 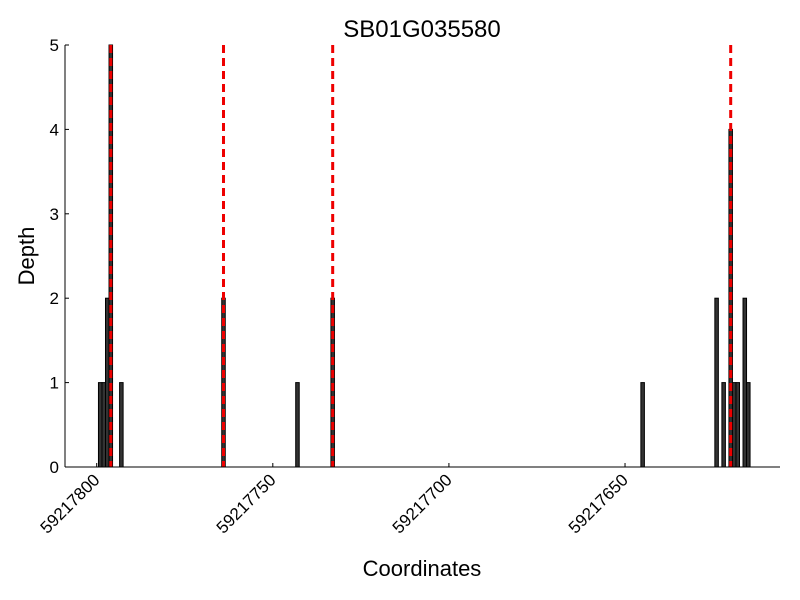 I want to click on x-tick-label: 59217650, so click(x=598, y=503).